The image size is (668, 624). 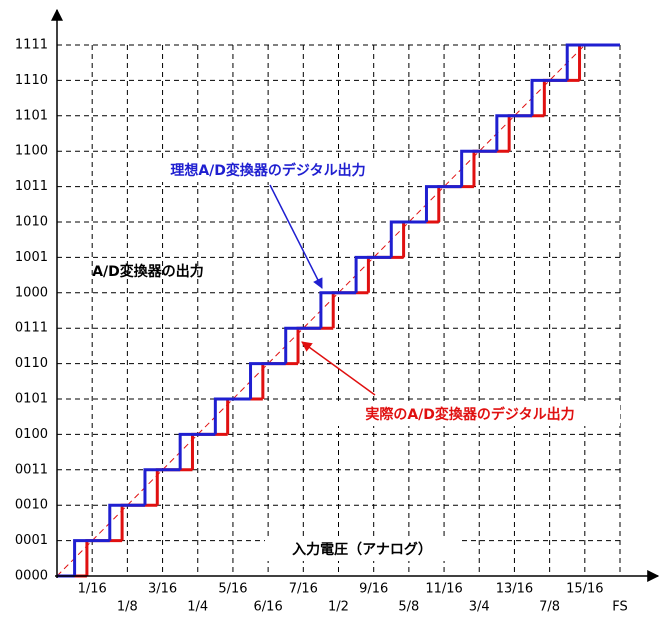 I want to click on annotation: 実際のA/D変換器のデジタル出力, so click(x=469, y=414).